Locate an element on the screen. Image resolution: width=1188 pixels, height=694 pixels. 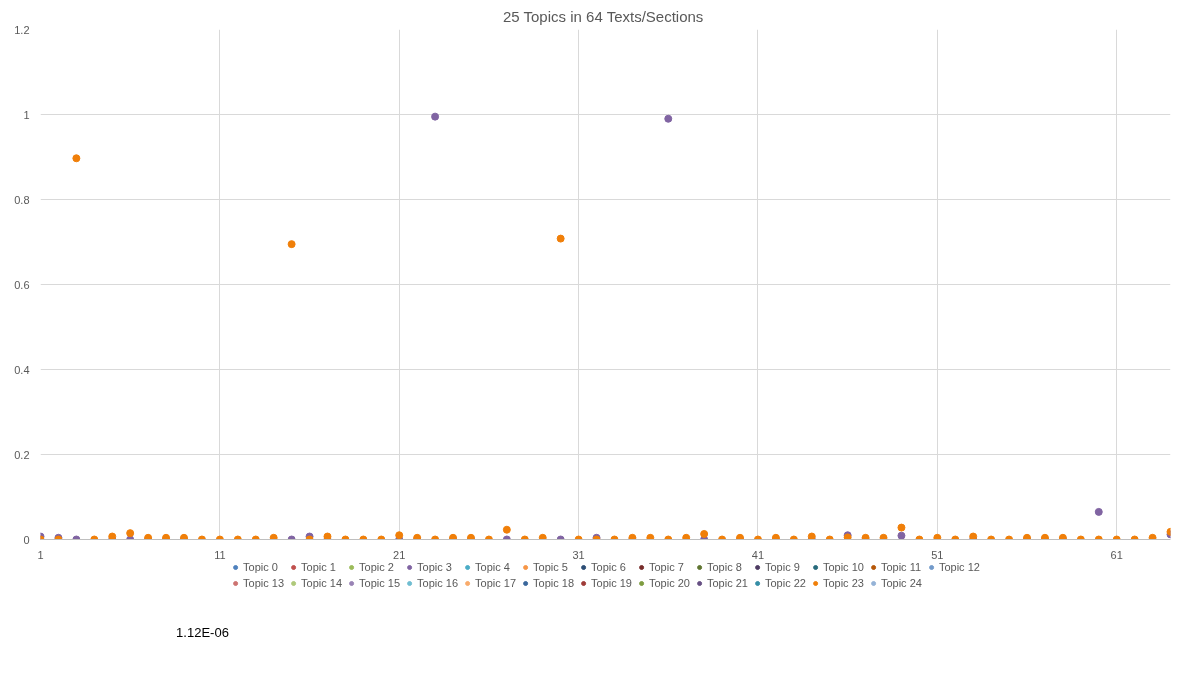
y-tick-label: 0.6 is located at coordinates (22, 284).